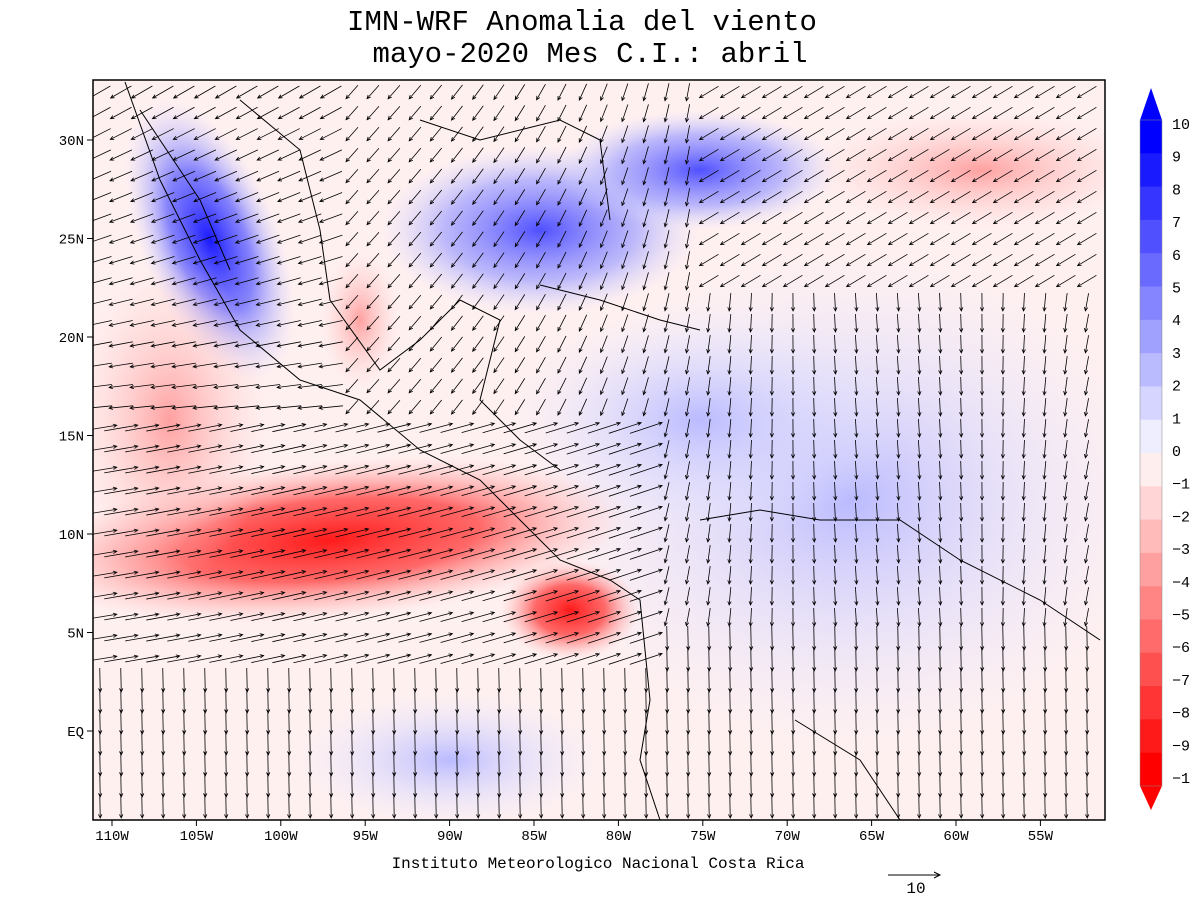 The height and width of the screenshot is (905, 1200). What do you see at coordinates (366, 837) in the screenshot?
I see `lon-tick-label: 95W` at bounding box center [366, 837].